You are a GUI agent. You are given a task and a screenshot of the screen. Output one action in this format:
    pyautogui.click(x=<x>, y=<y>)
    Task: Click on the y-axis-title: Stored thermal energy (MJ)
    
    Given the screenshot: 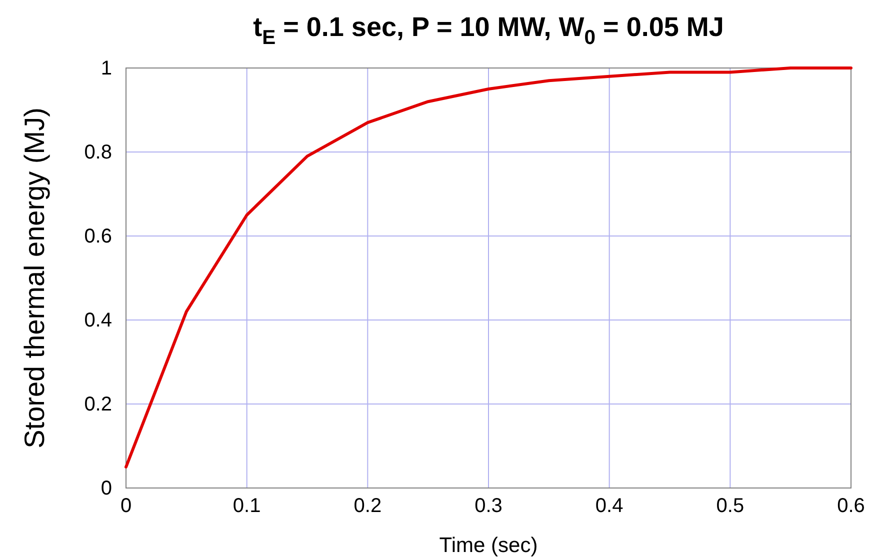 What is the action you would take?
    pyautogui.click(x=34, y=278)
    